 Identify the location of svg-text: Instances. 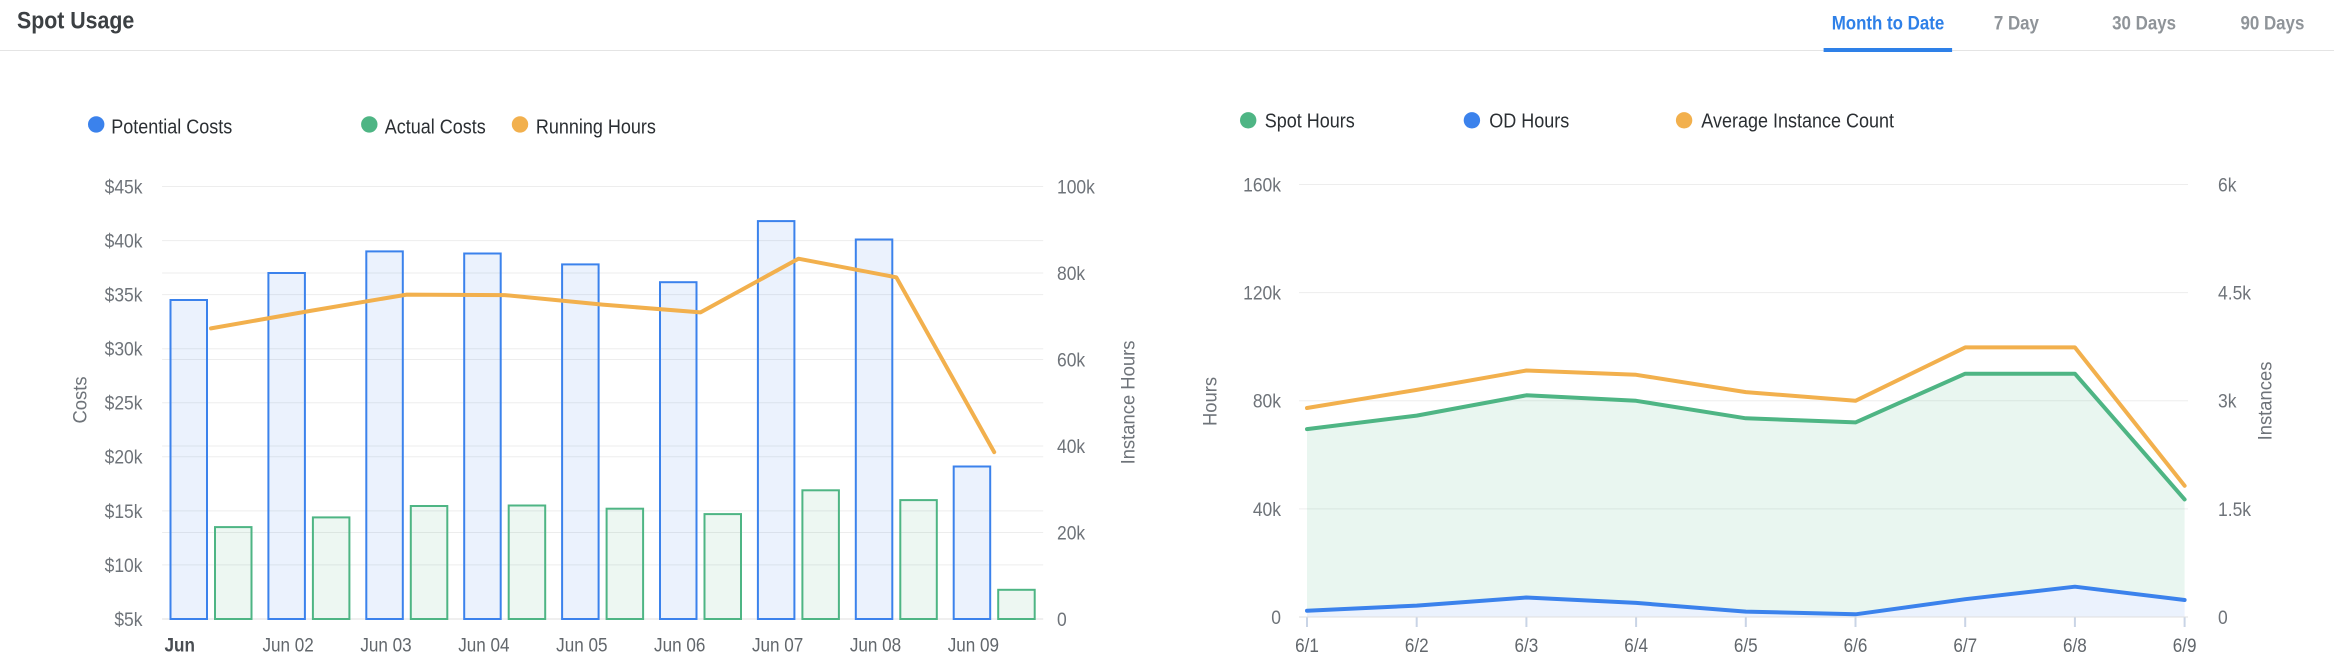
(2264, 401).